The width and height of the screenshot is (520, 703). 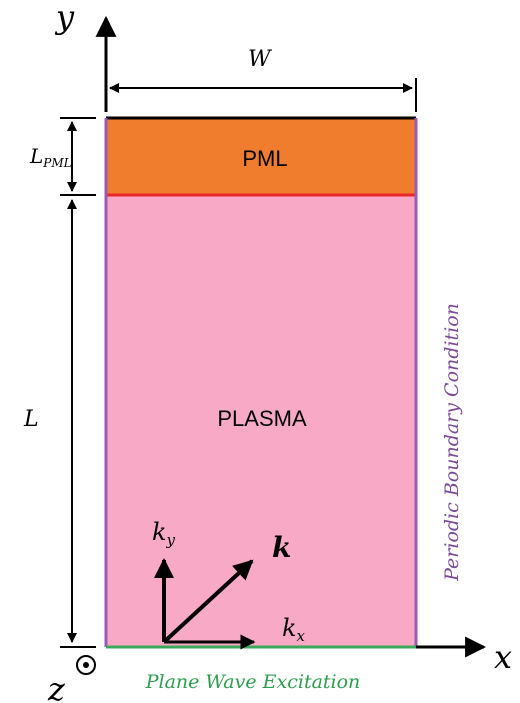 I want to click on ky-label-main: k, so click(x=159, y=532).